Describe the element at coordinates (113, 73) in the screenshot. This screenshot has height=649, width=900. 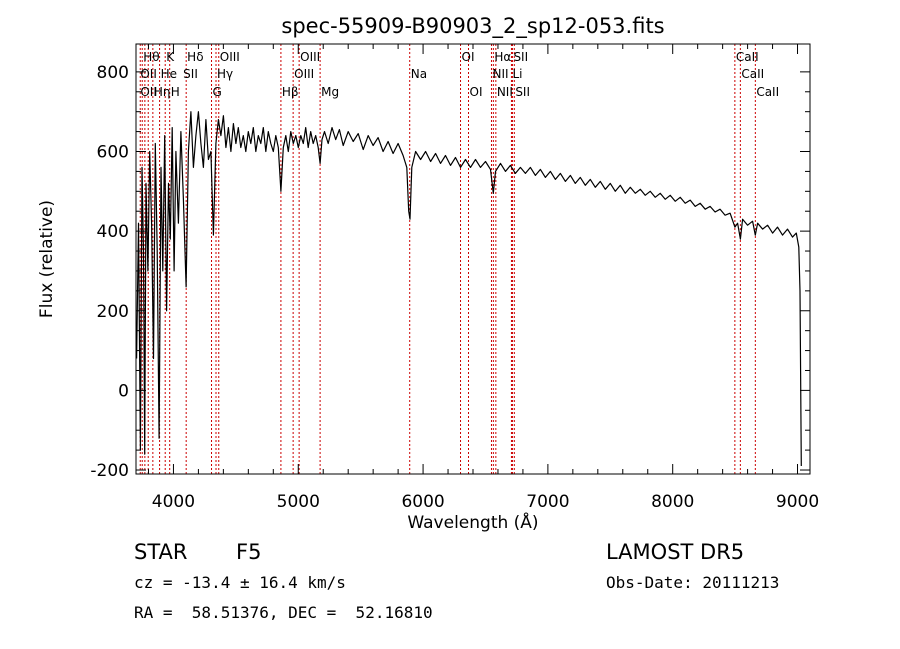
I see `y-tick-label: 800` at that location.